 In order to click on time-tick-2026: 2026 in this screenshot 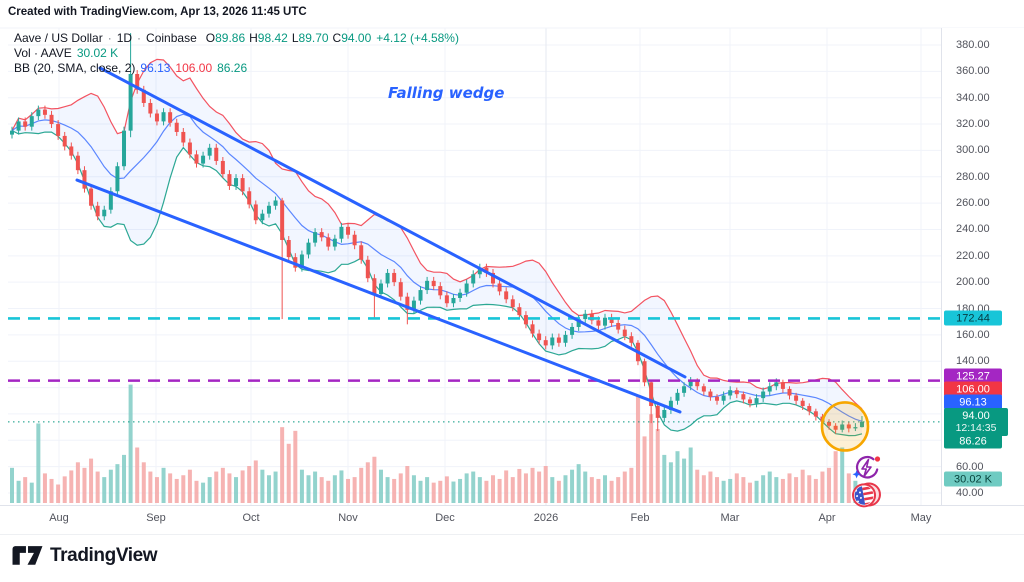, I will do `click(546, 518)`.